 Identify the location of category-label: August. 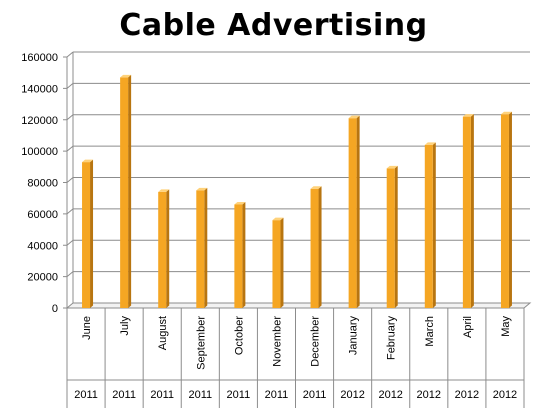
(163, 333).